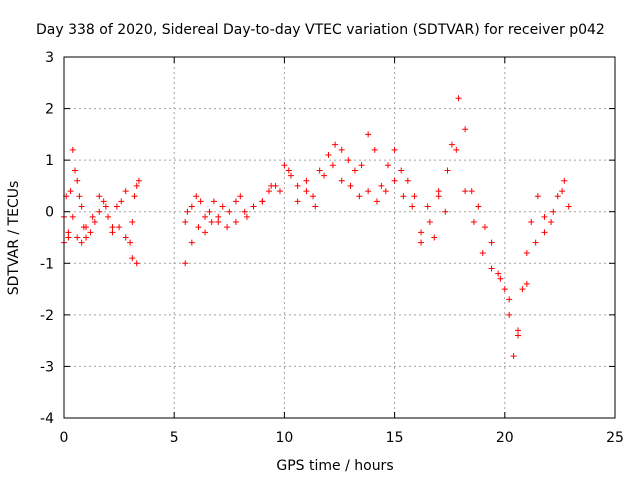 The image size is (640, 480). Describe the element at coordinates (49, 161) in the screenshot. I see `y-tick-label: 1` at that location.